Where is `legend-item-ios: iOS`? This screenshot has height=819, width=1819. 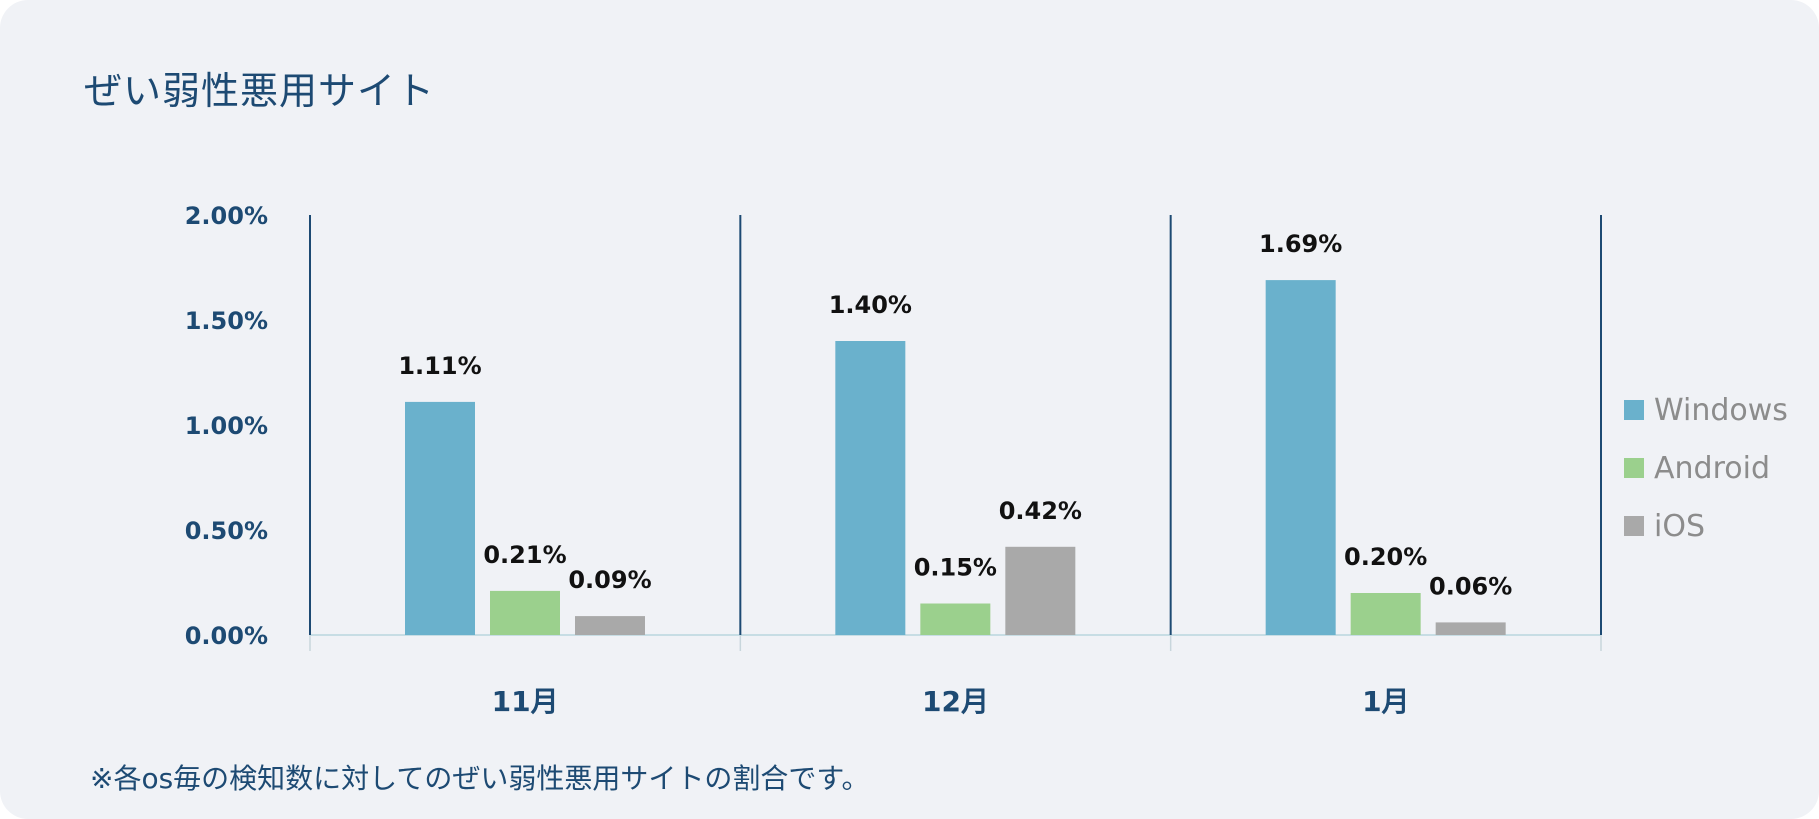 legend-item-ios: iOS is located at coordinates (1706, 526).